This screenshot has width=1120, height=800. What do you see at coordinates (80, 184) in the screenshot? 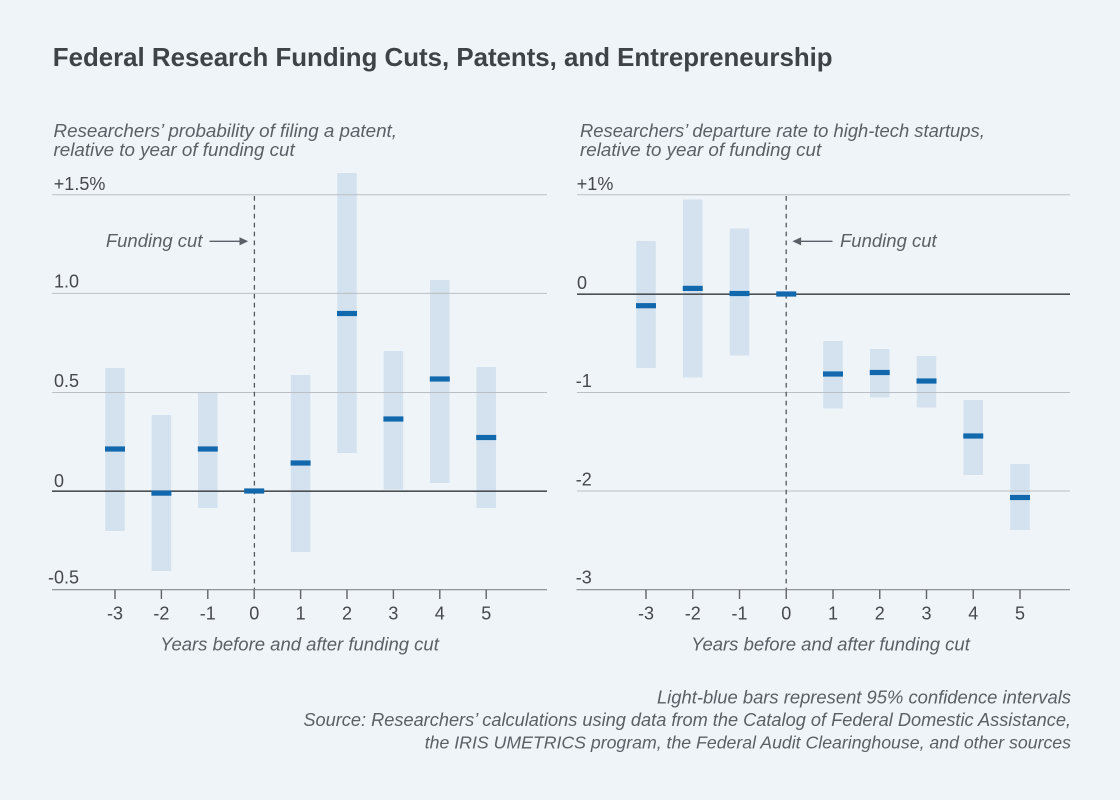
I see `svg-text: +1.5%` at bounding box center [80, 184].